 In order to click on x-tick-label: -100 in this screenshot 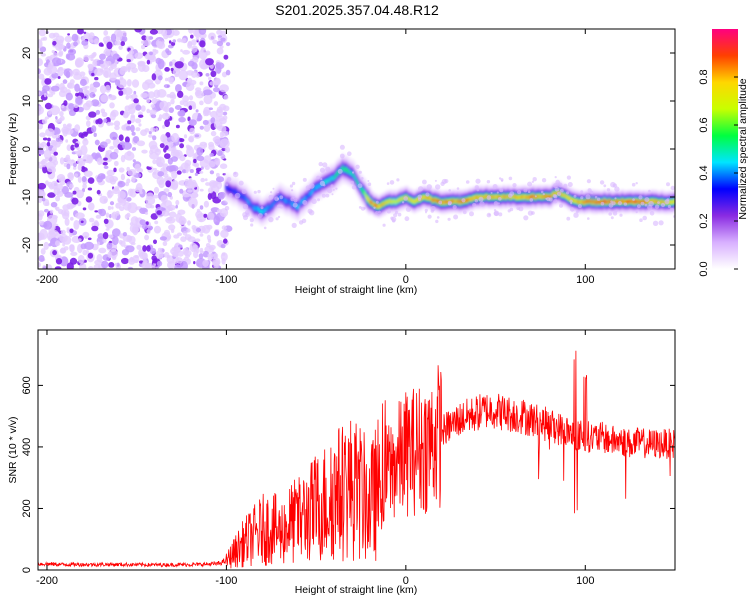, I will do `click(226, 581)`.